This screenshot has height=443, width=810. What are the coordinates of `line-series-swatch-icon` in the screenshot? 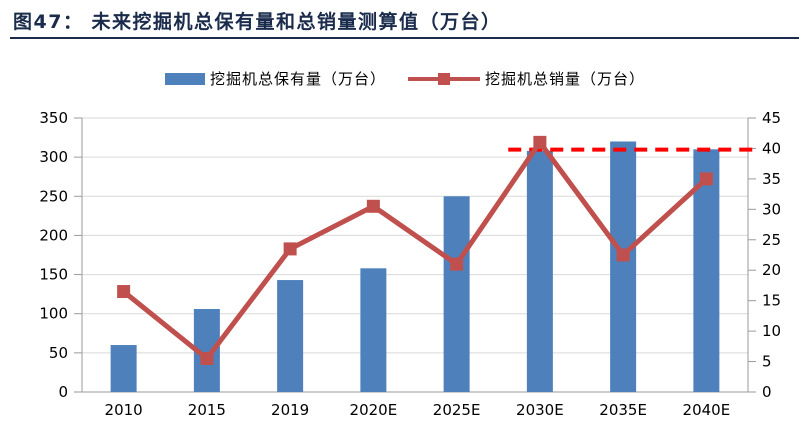 It's located at (444, 79).